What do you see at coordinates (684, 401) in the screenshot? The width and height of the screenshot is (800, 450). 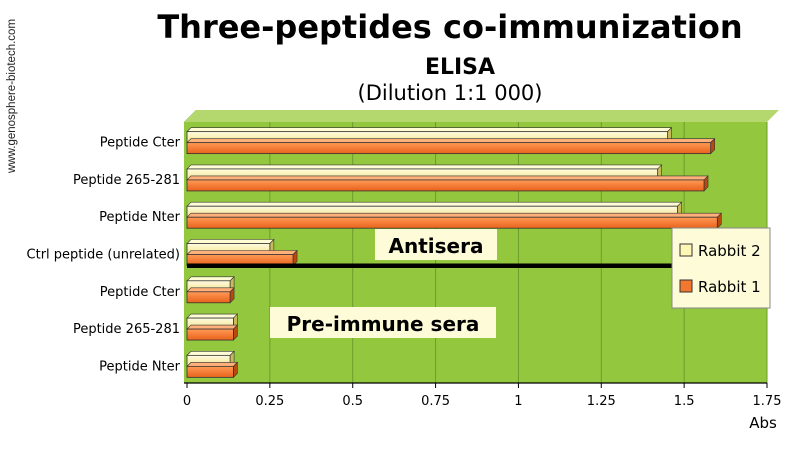 I see `x-tick-label: 1.5` at bounding box center [684, 401].